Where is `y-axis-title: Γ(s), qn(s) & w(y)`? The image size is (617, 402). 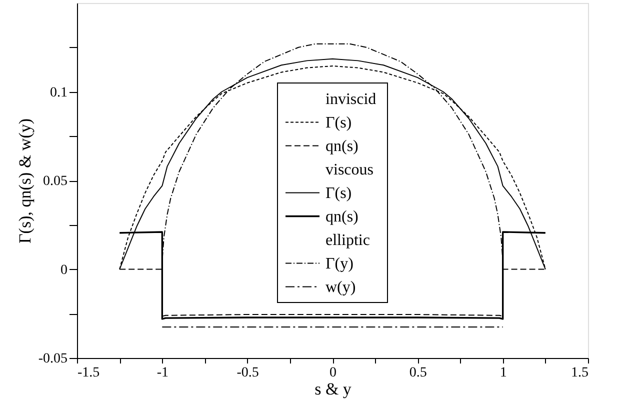
y-axis-title: Γ(s), qn(s) & w(y) is located at coordinates (24, 181).